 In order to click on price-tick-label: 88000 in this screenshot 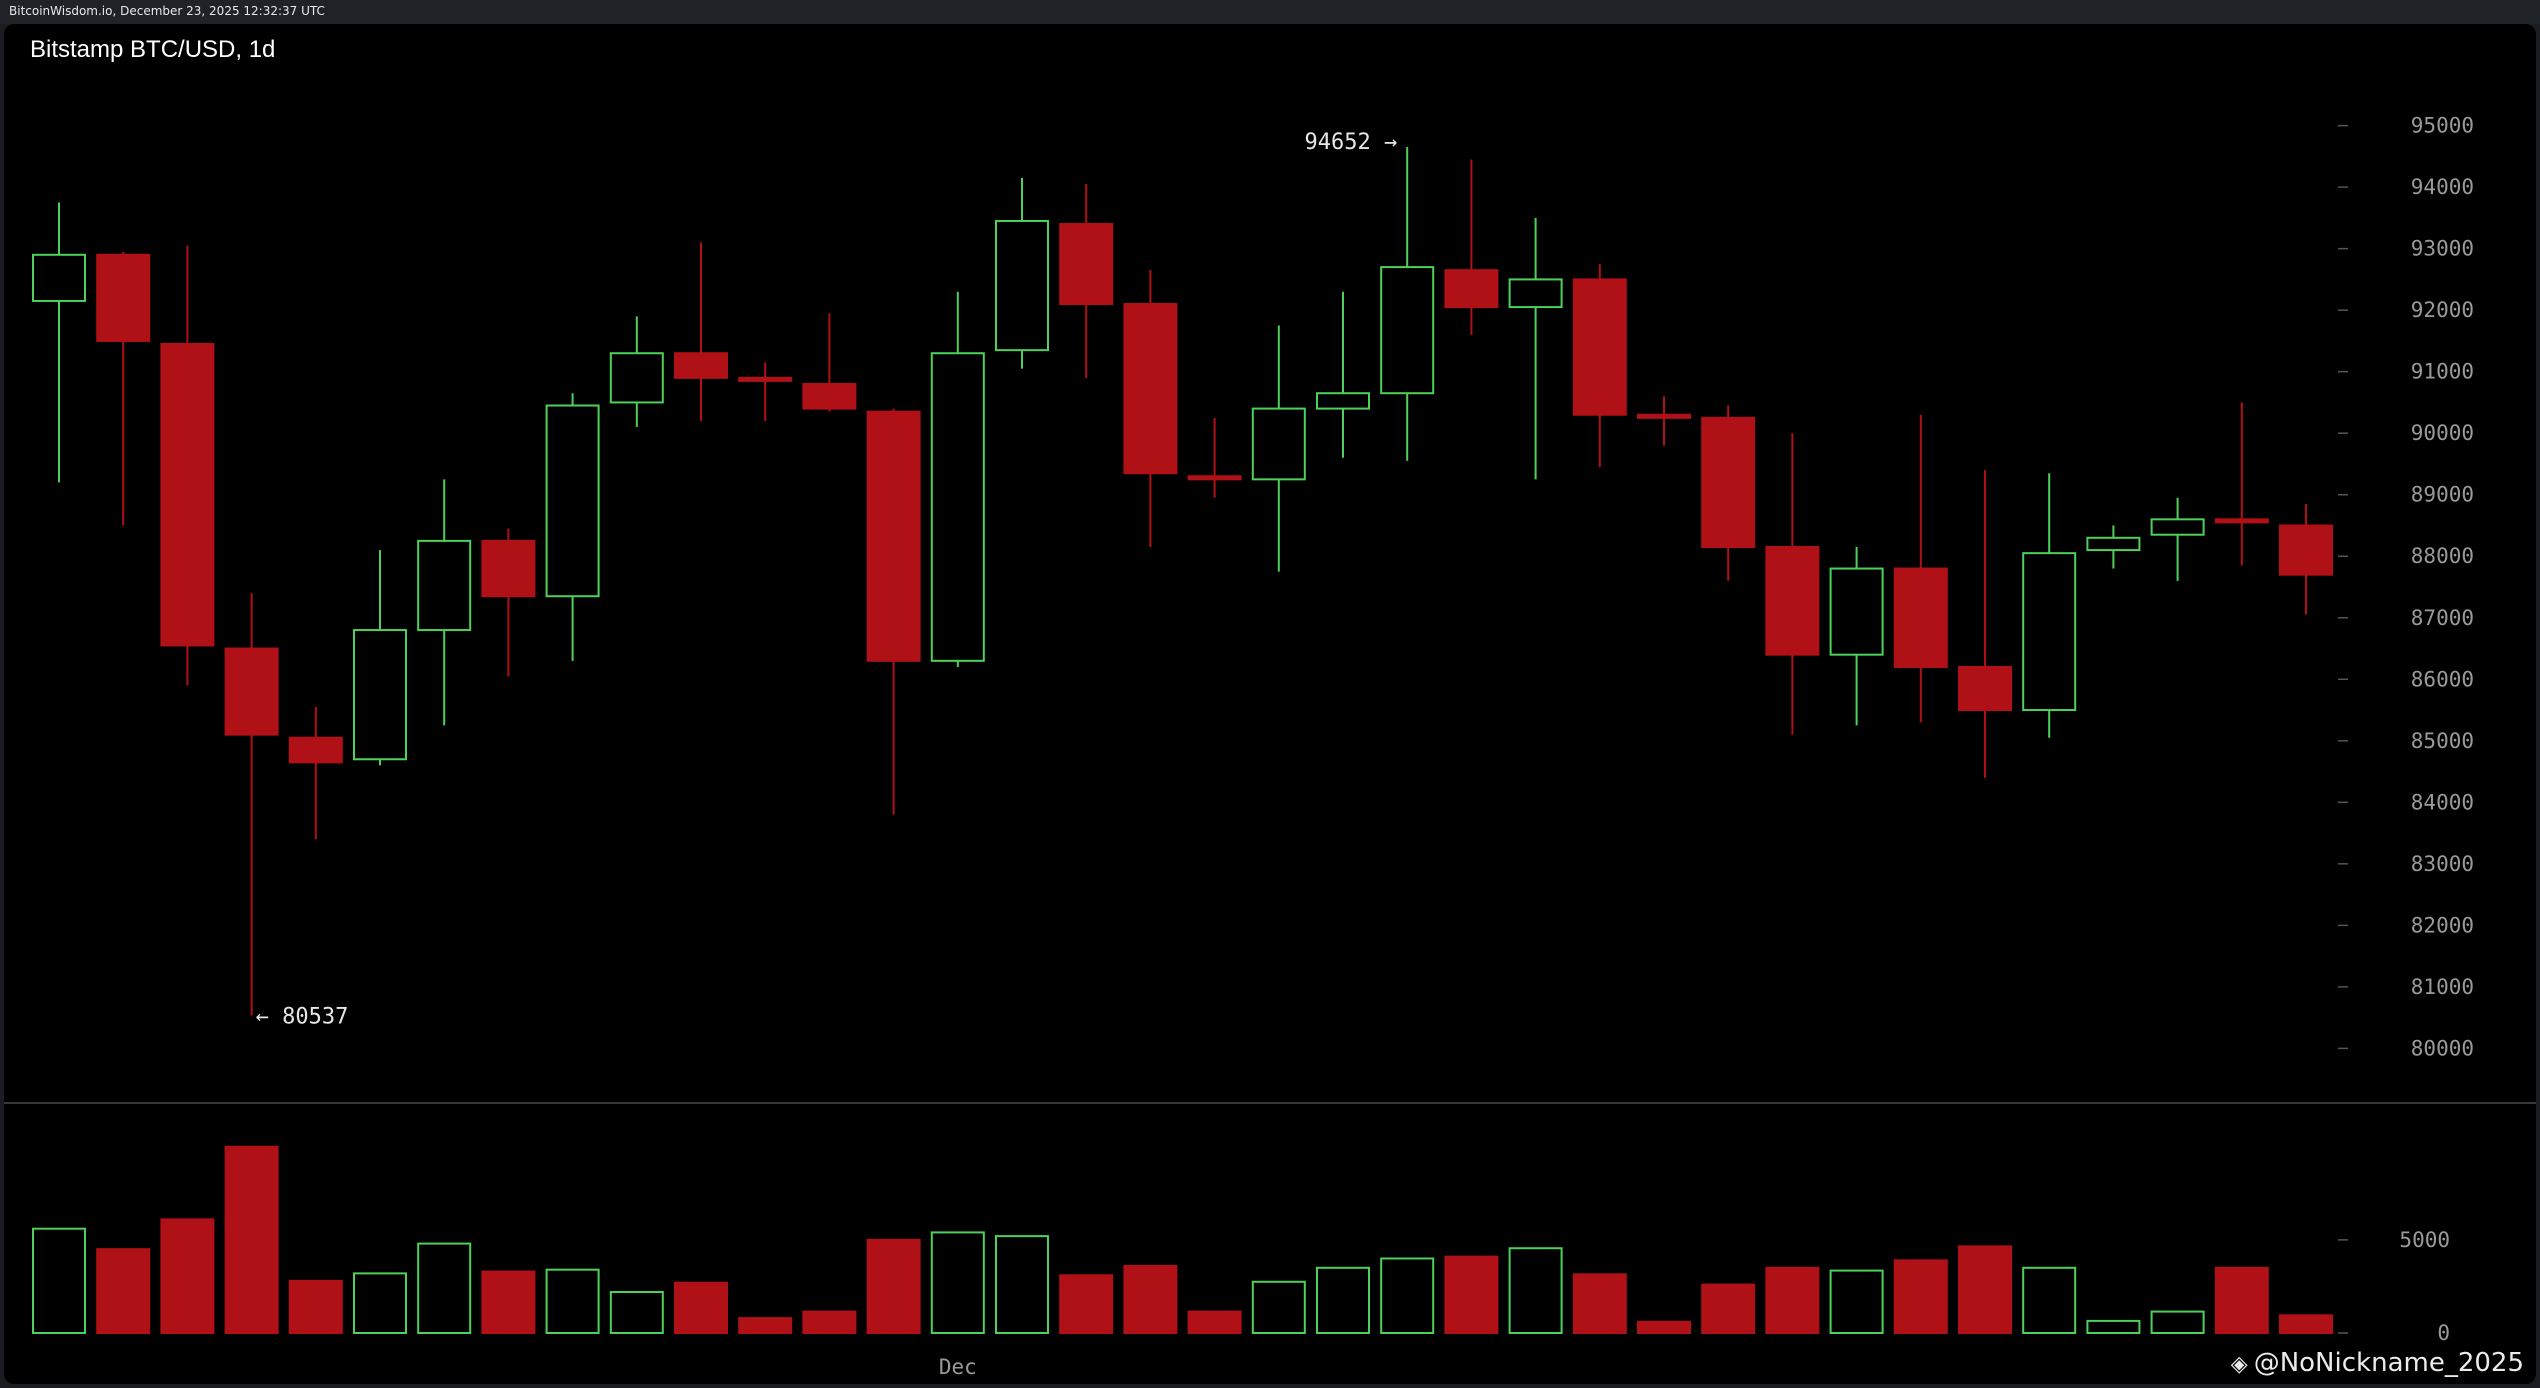, I will do `click(2442, 556)`.